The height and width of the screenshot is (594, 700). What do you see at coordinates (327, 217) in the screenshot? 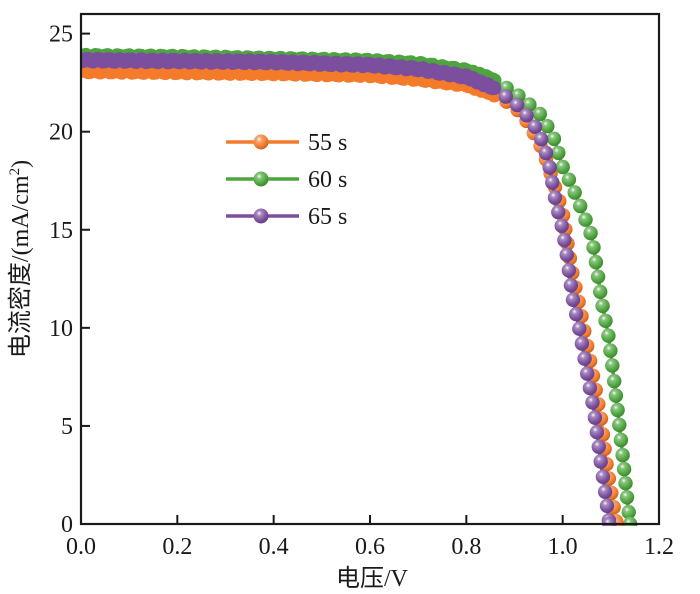
I see `legend-label: 65 s` at bounding box center [327, 217].